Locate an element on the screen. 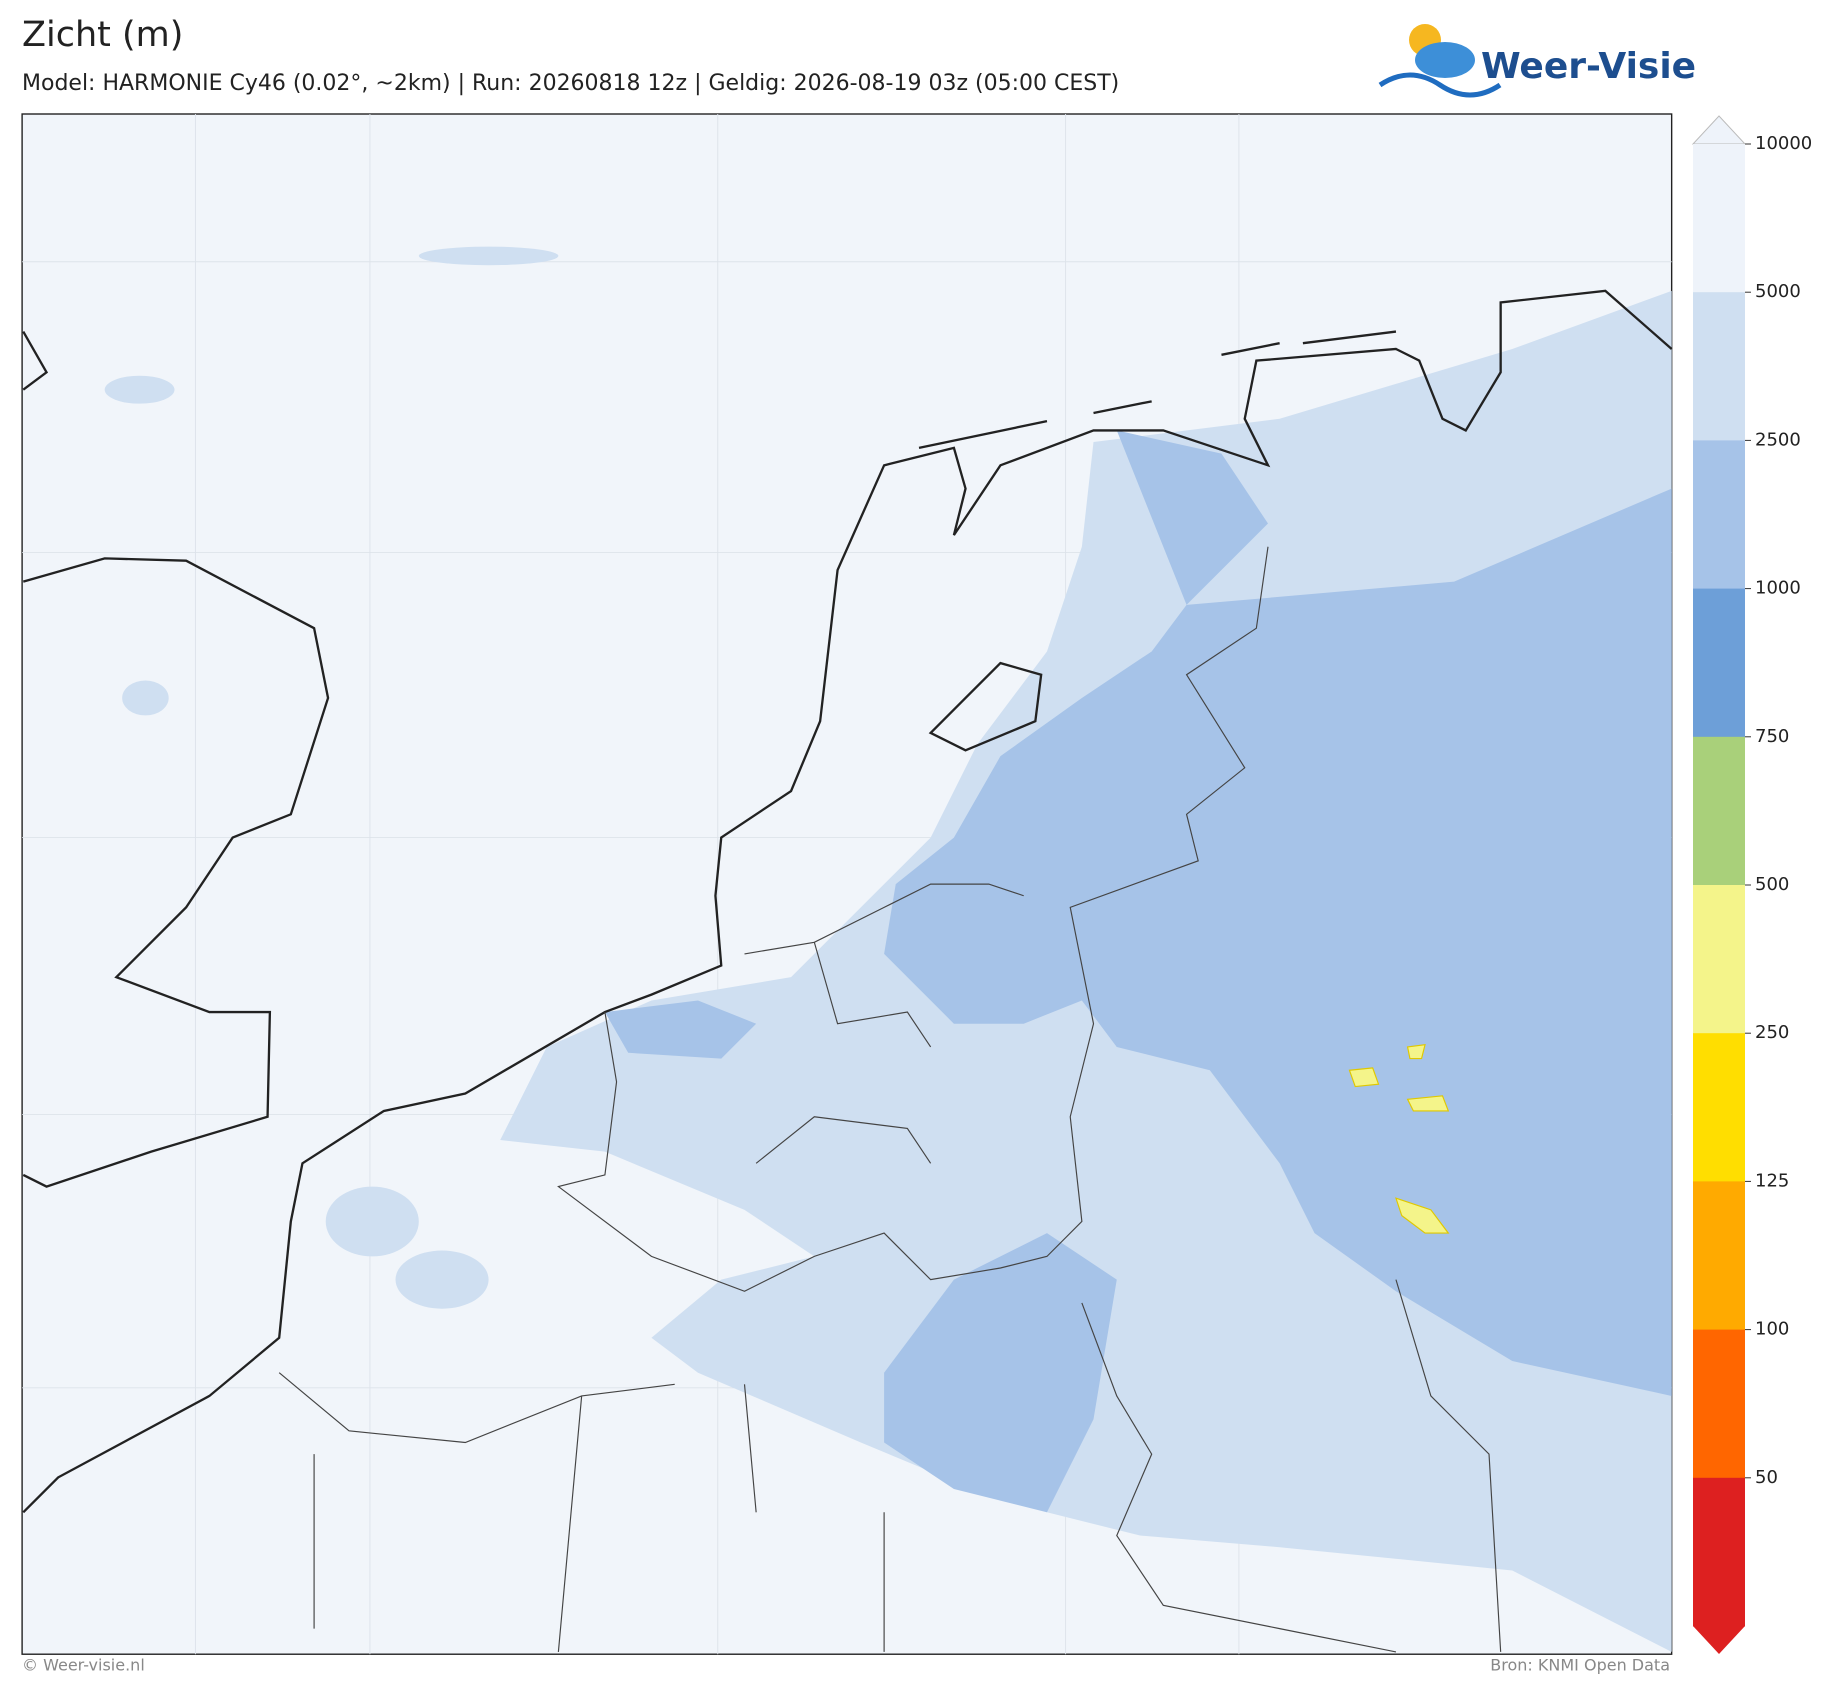  logo: Weer-Visie is located at coordinates (1537, 61).